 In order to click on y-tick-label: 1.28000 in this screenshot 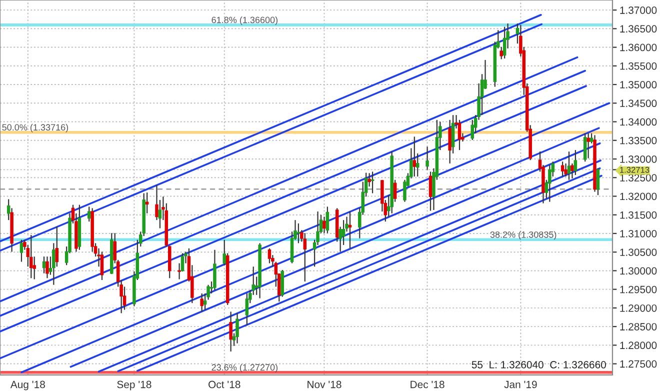, I will do `click(638, 346)`.